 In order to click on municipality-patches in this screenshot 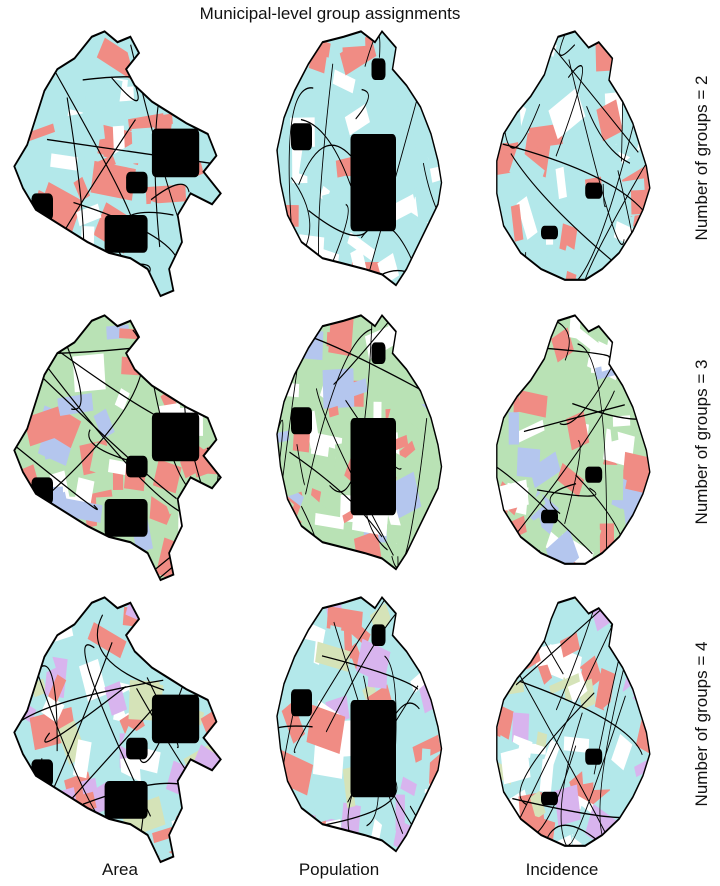, I will do `click(117, 729)`.